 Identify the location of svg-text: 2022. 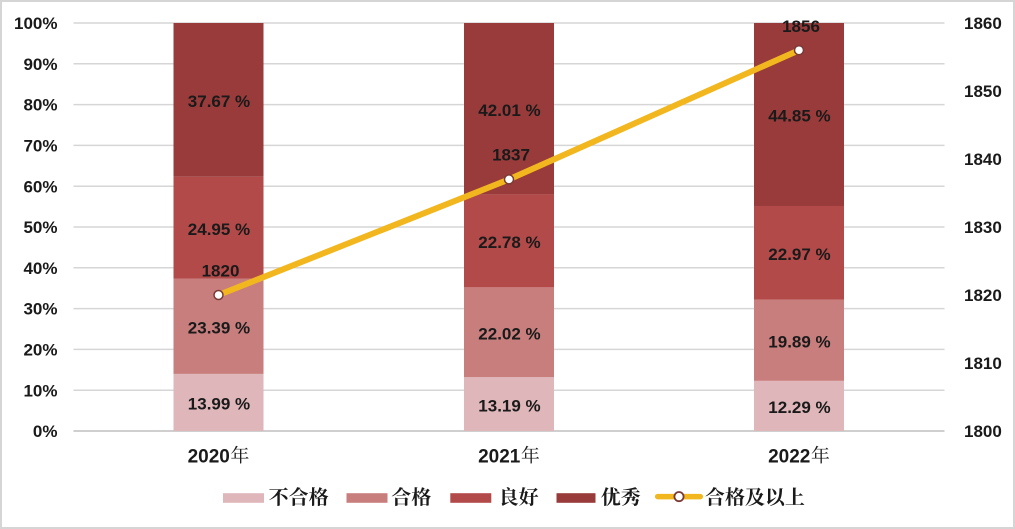
(789, 457).